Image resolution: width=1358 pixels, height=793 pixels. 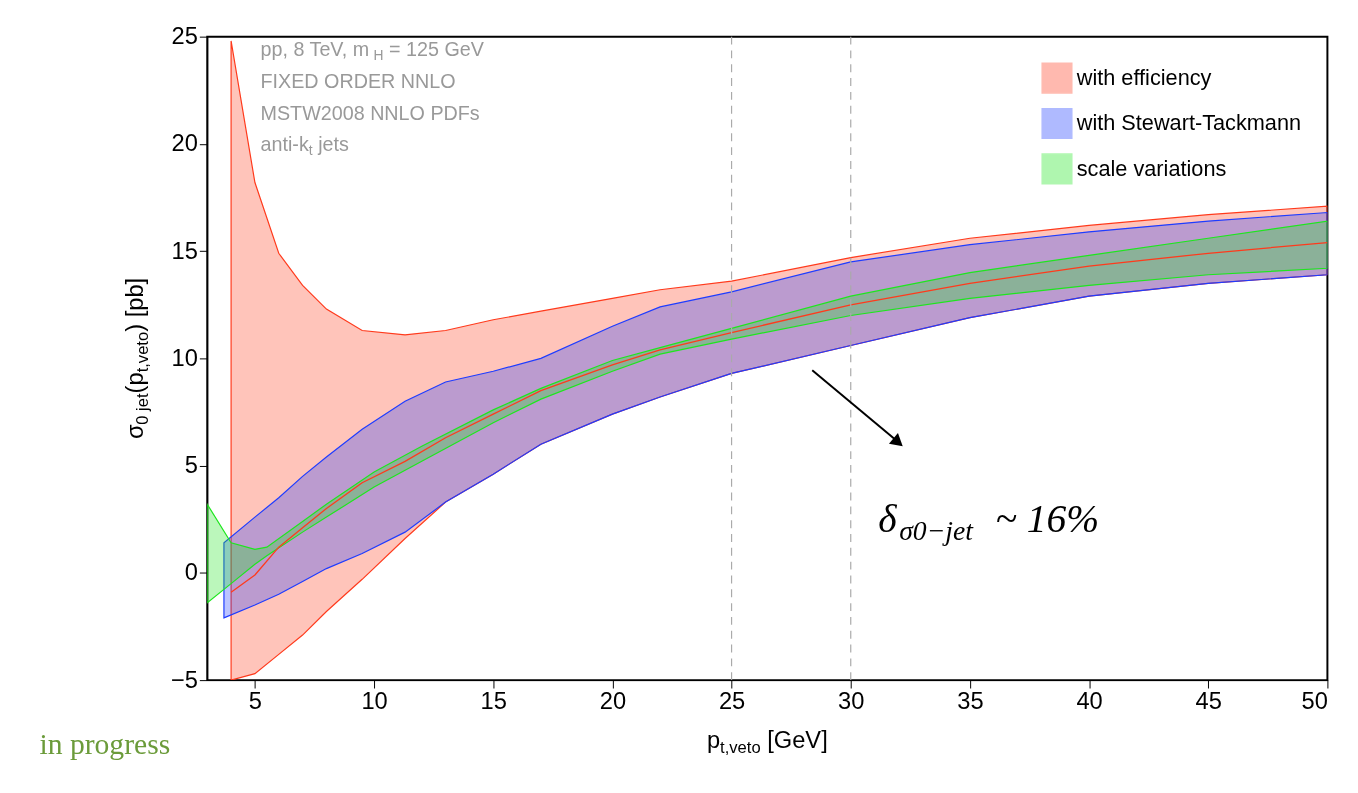 I want to click on x-tick-label: 30, so click(x=851, y=701).